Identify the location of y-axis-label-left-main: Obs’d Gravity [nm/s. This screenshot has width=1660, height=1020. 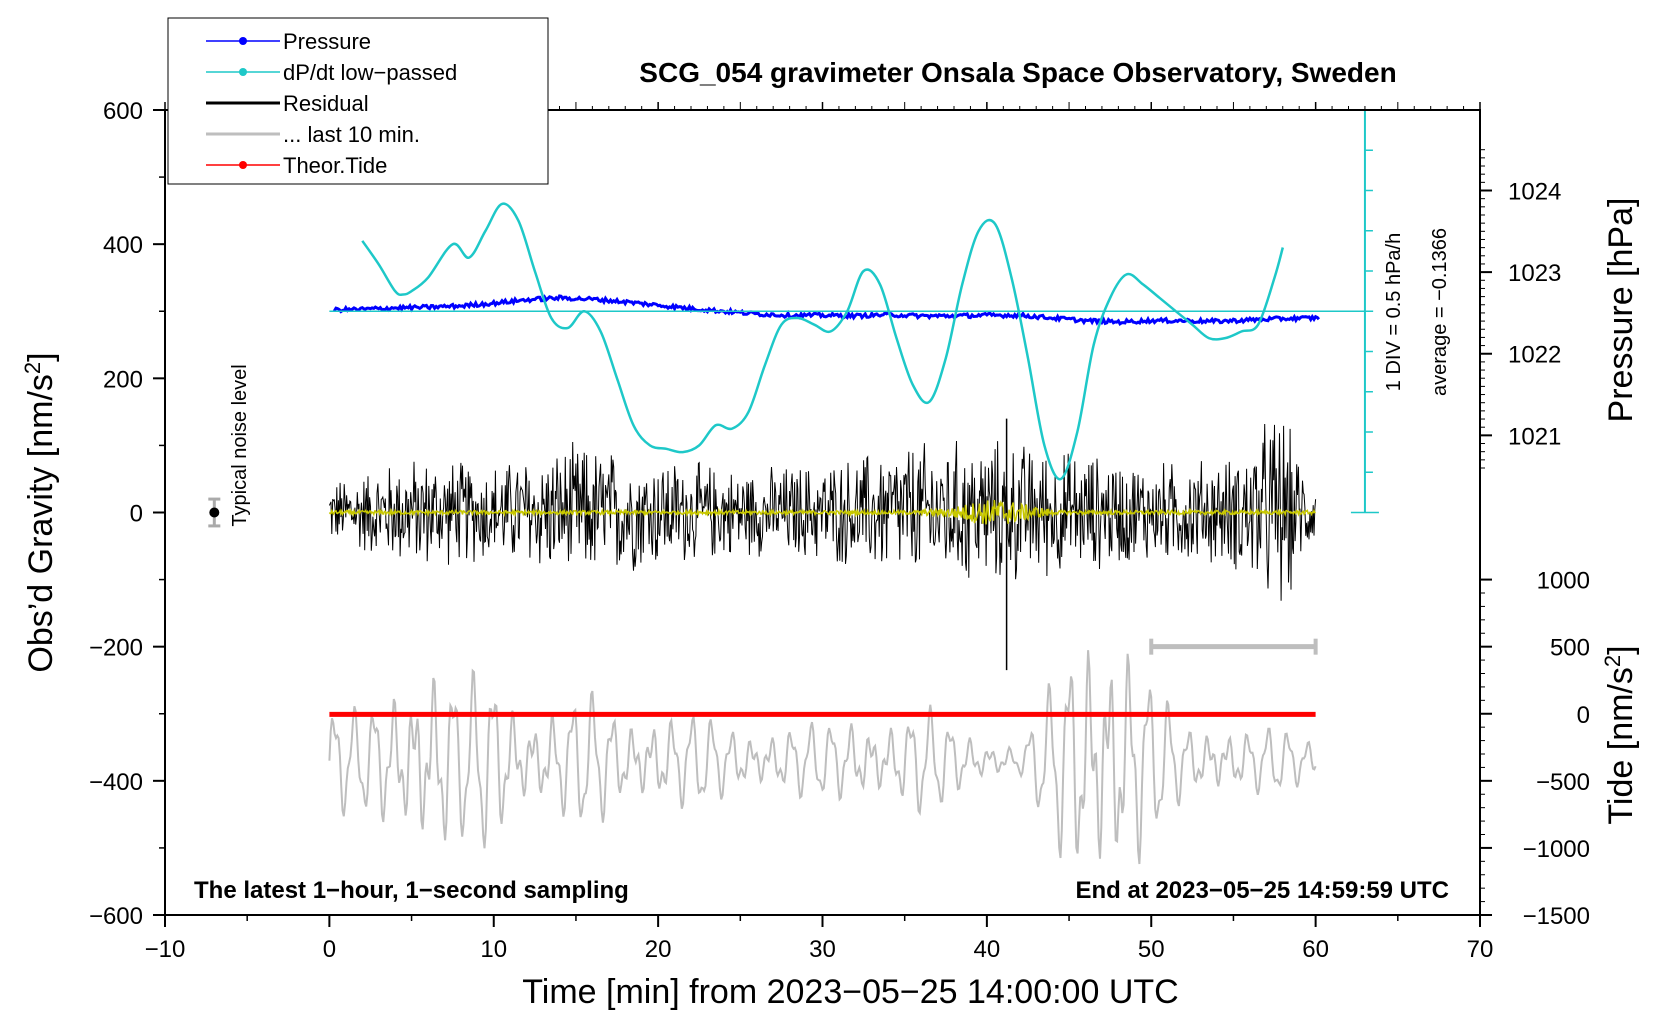
(41, 523).